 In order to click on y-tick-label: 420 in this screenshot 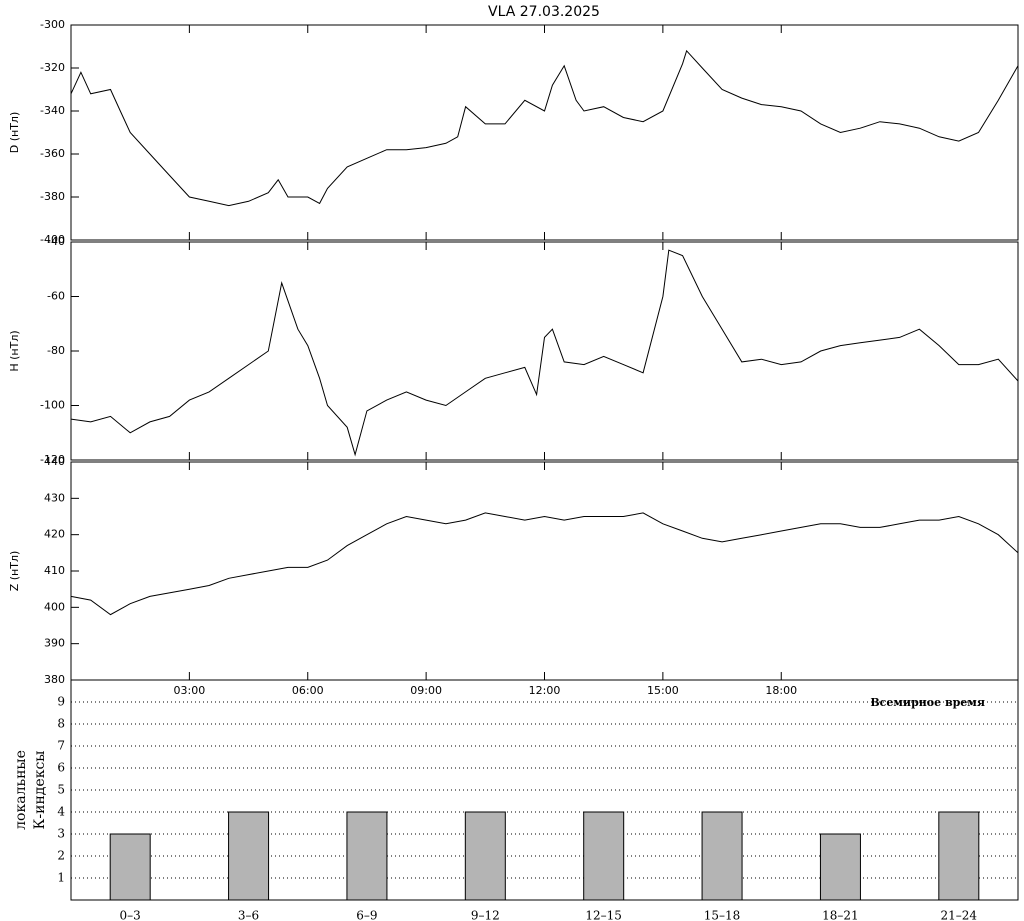, I will do `click(54, 534)`.